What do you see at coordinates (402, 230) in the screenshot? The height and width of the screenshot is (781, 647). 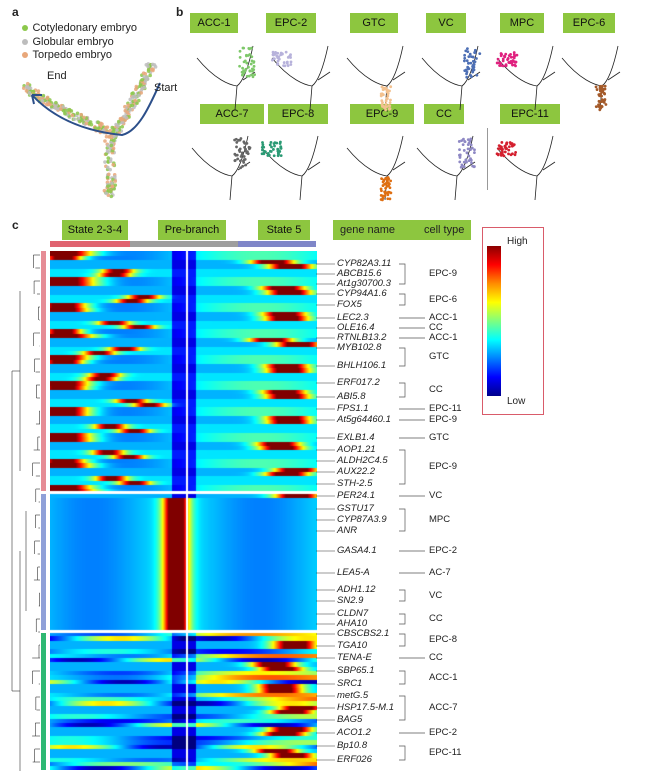 I see `header-gene-celltype: gene name cell type` at bounding box center [402, 230].